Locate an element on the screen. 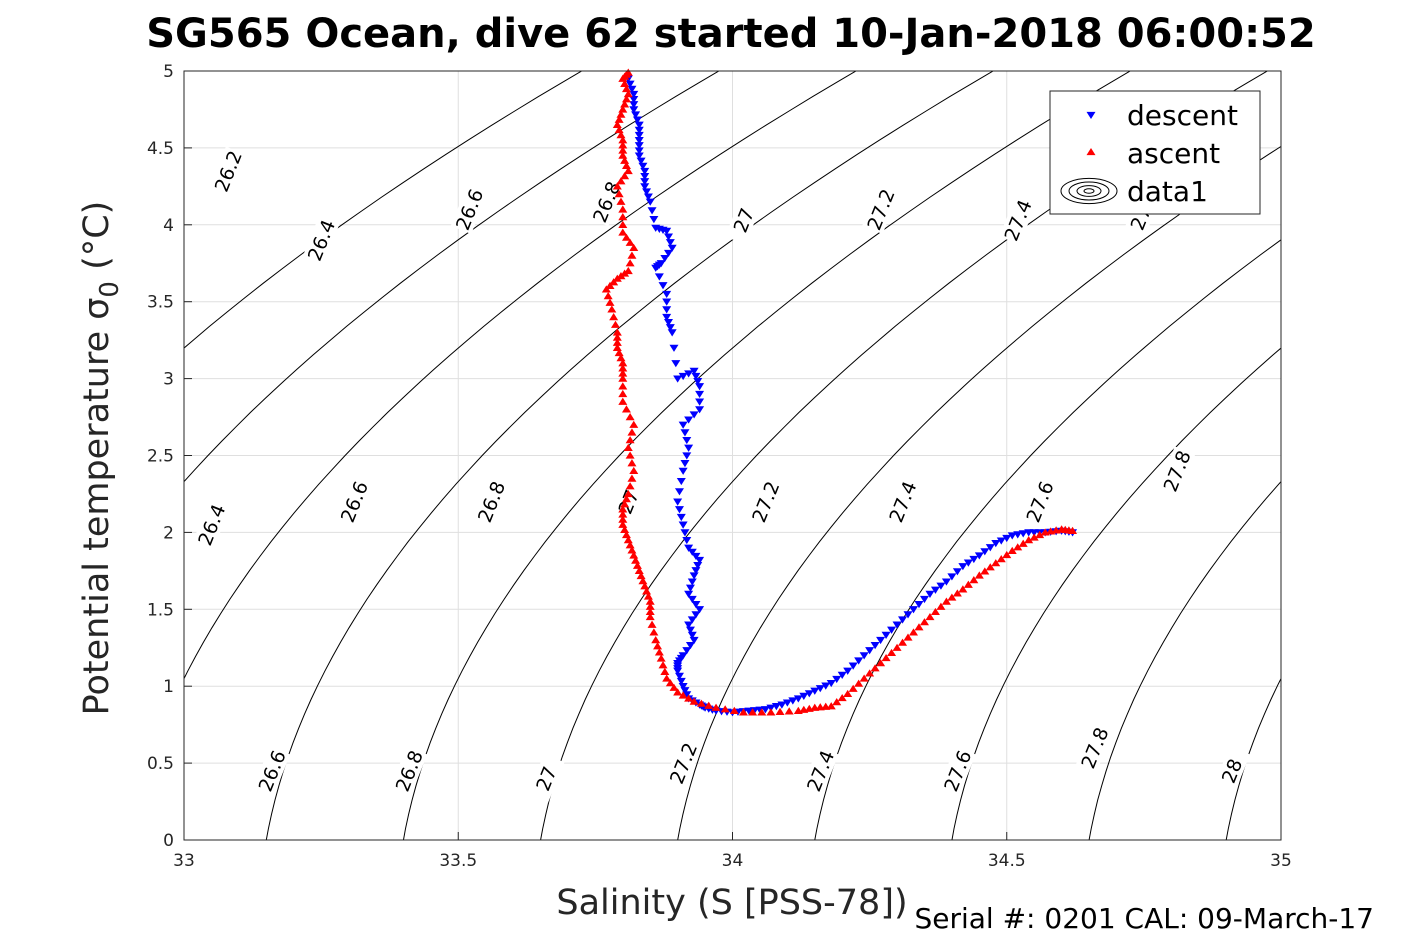  serial-cal-footer: Serial #: 0201 CAL: 09-March-17 is located at coordinates (1144, 918).